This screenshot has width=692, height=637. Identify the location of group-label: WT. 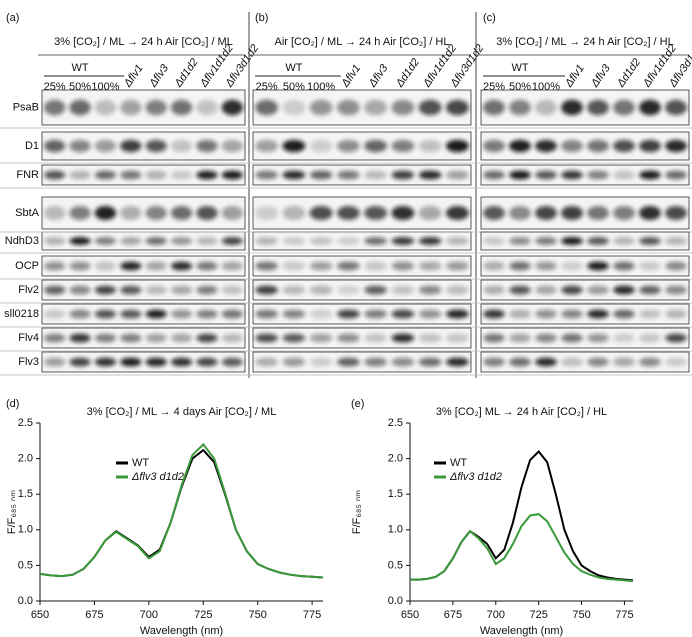
(80, 68).